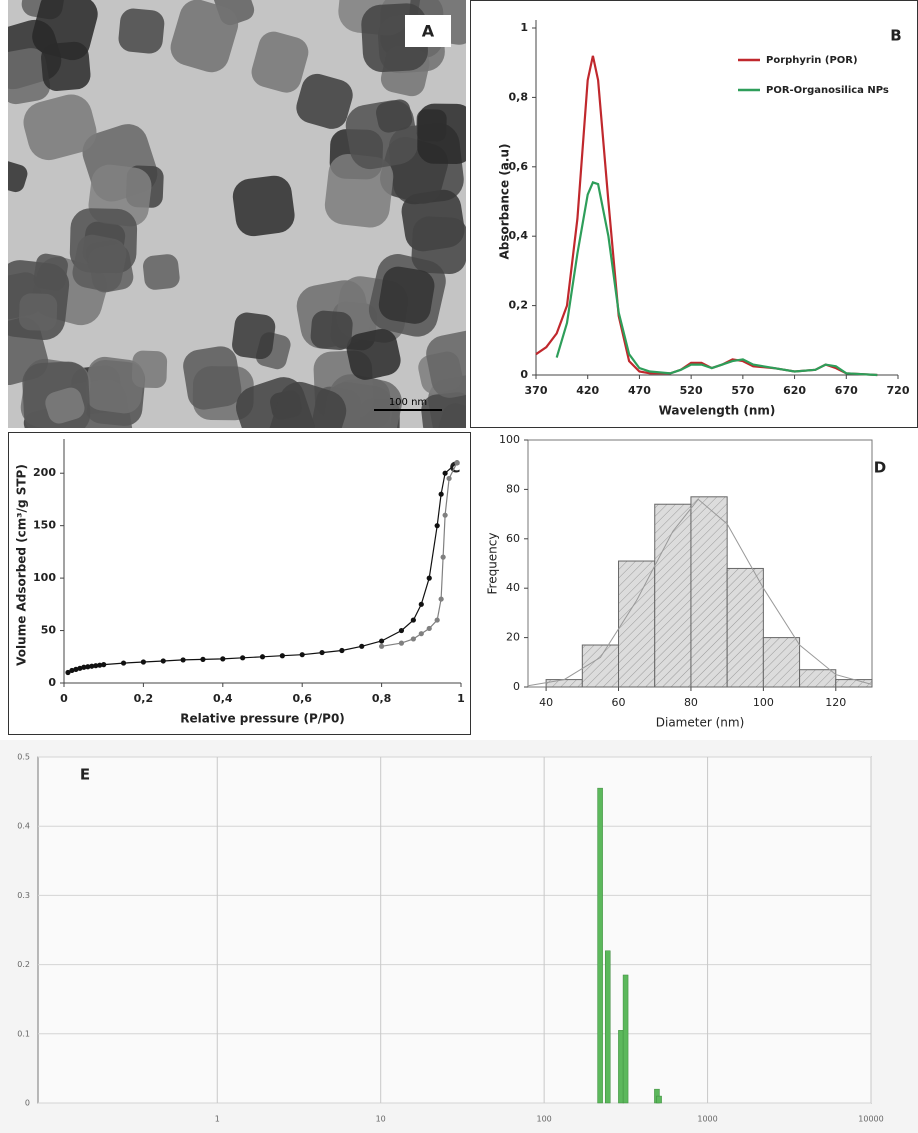 The image size is (918, 1133). Describe the element at coordinates (519, 96) in the screenshot. I see `y-tick-label: 0,8` at that location.